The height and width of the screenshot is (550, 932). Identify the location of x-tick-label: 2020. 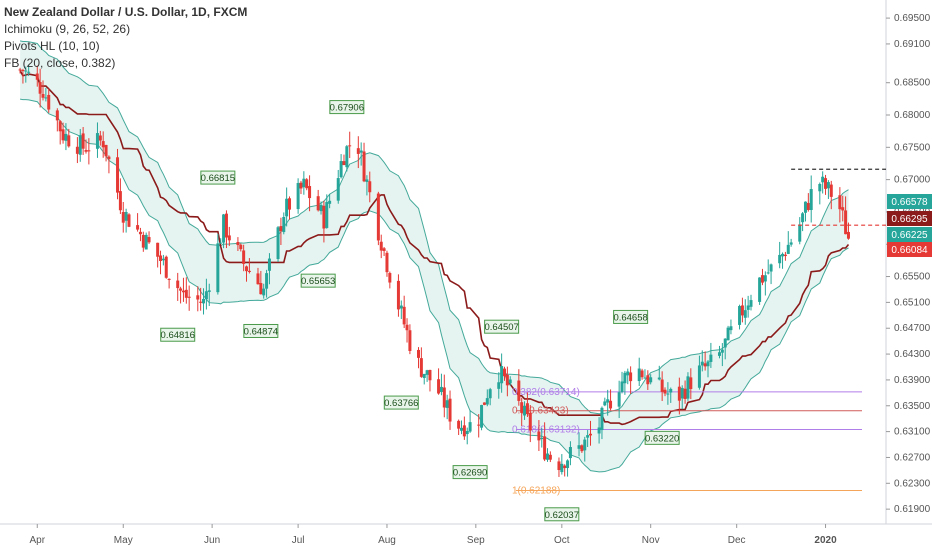
(825, 540).